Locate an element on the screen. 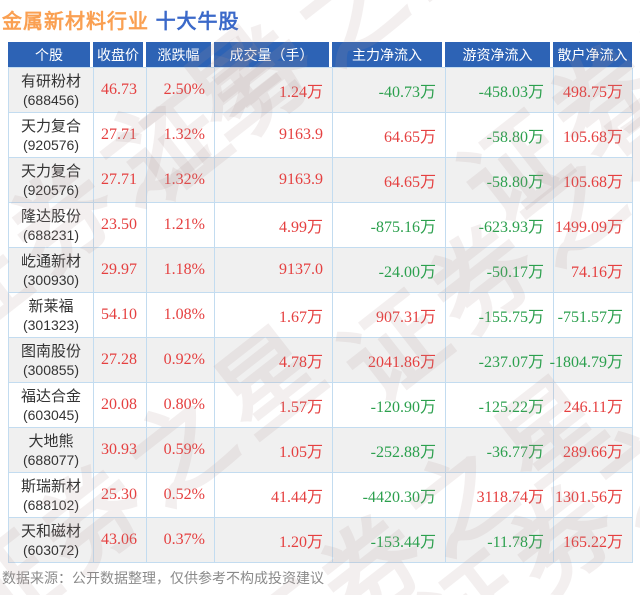 This screenshot has width=640, height=595. stock-code: (300930) is located at coordinates (51, 279).